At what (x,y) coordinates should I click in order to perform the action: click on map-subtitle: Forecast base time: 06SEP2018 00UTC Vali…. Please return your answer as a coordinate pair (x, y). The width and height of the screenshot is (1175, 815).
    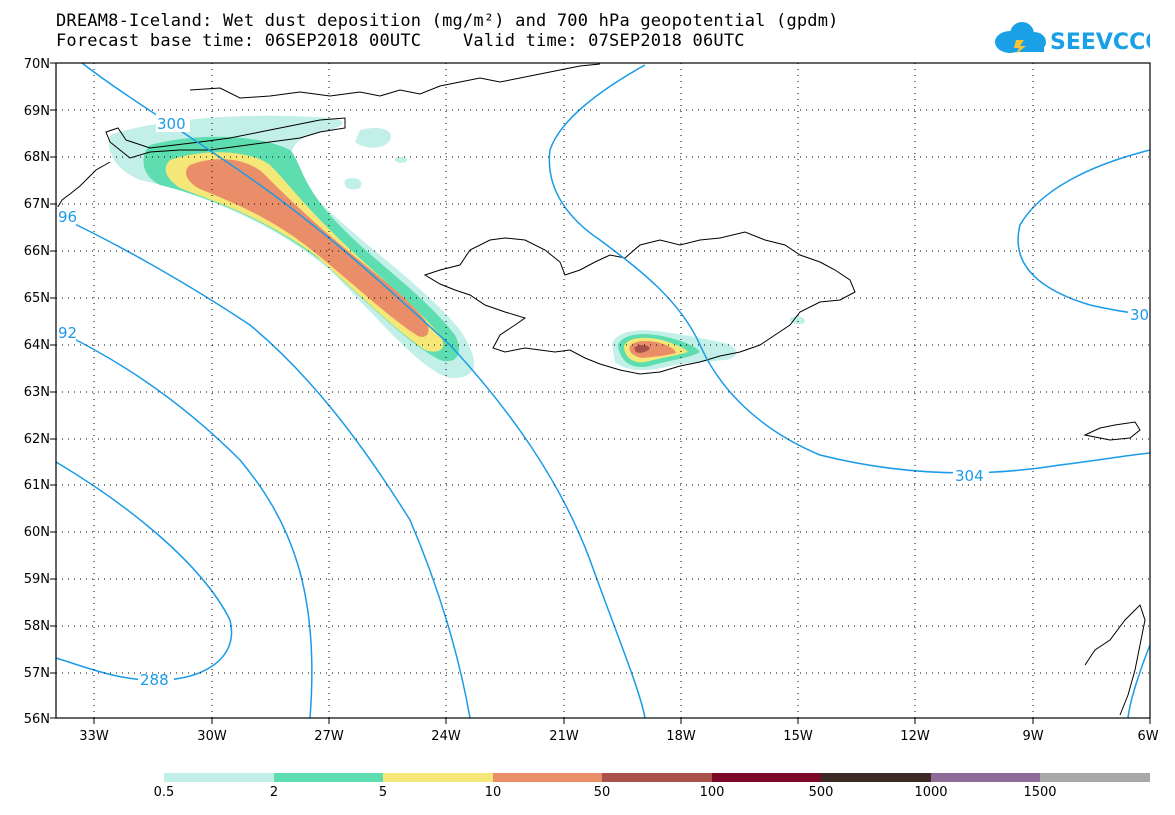
    Looking at the image, I should click on (400, 41).